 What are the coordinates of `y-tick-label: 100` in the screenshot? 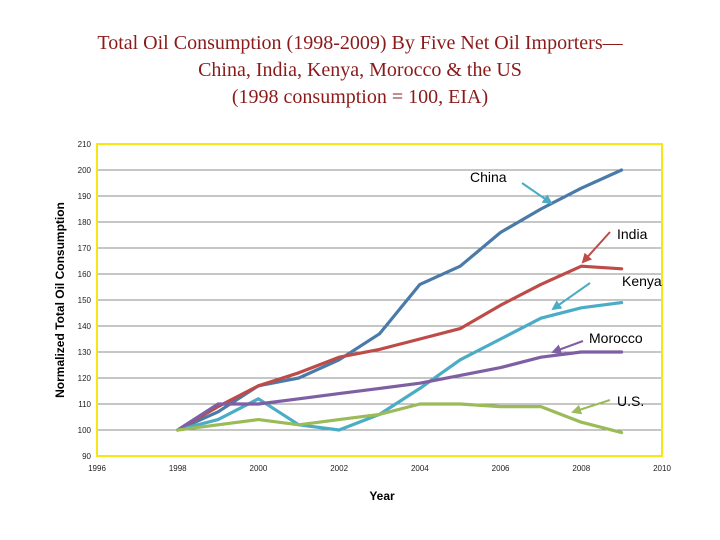 It's located at (85, 430).